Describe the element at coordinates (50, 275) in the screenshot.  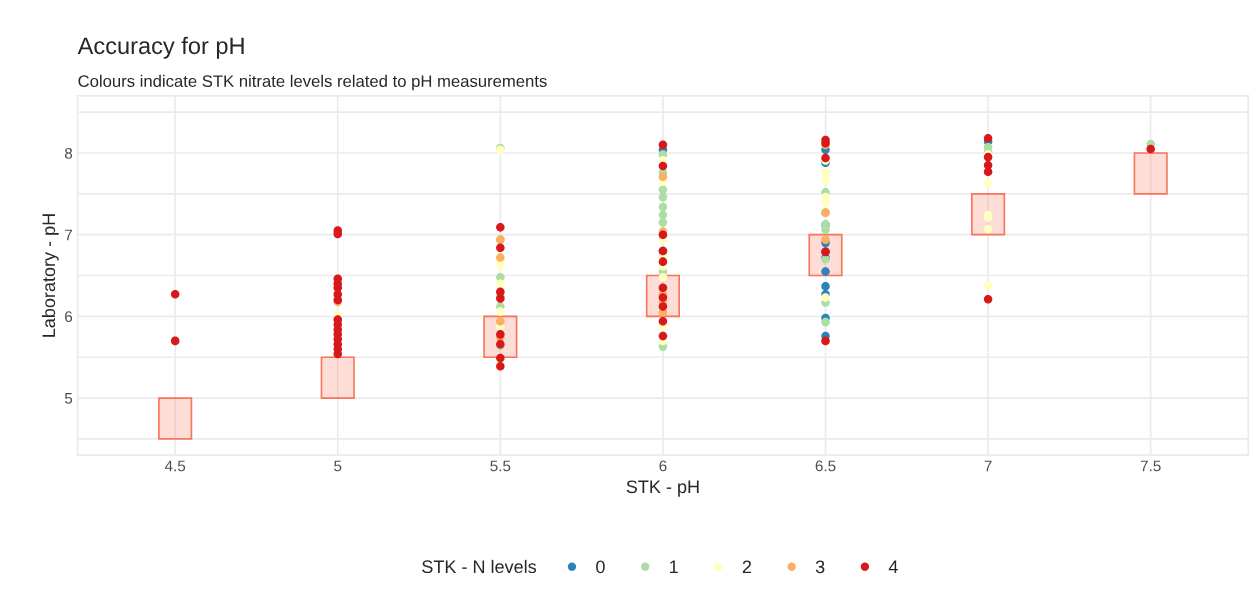
I see `y-axis-title: Laboratory - pH` at that location.